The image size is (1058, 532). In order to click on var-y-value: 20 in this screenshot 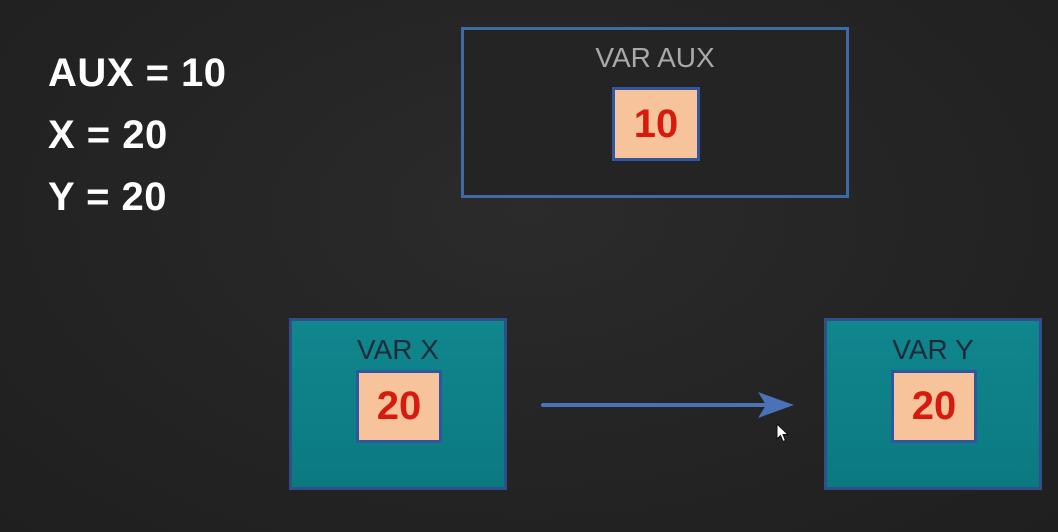, I will do `click(934, 406)`.